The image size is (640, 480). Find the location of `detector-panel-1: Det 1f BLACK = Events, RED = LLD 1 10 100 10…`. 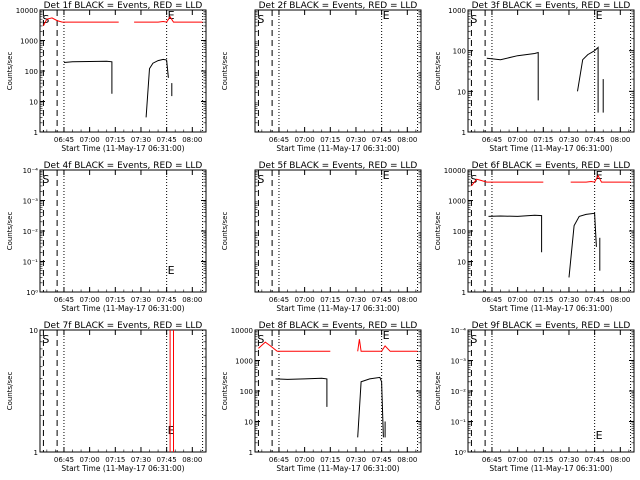

detector-panel-1: Det 1f BLACK = Events, RED = LLD 1 10 100 10… is located at coordinates (106, 77).